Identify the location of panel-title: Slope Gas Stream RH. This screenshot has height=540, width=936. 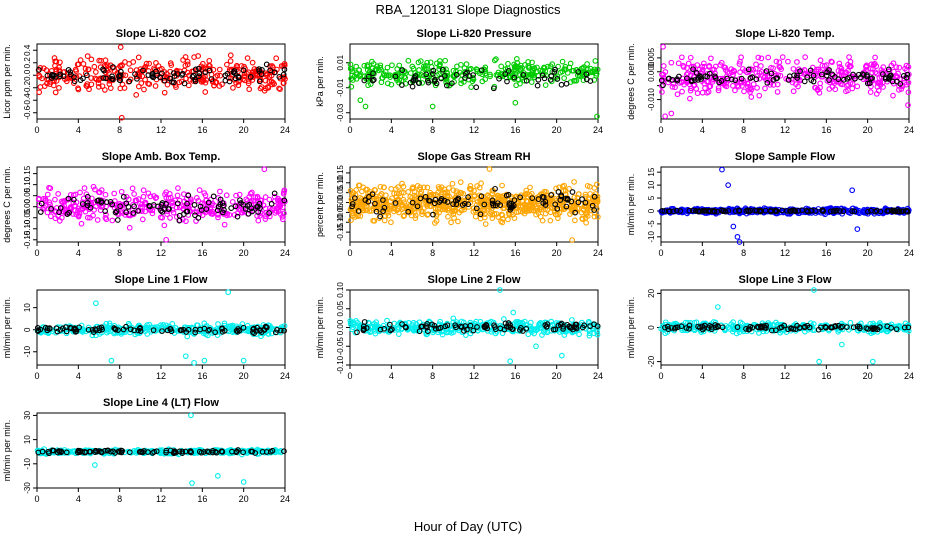
(473, 157).